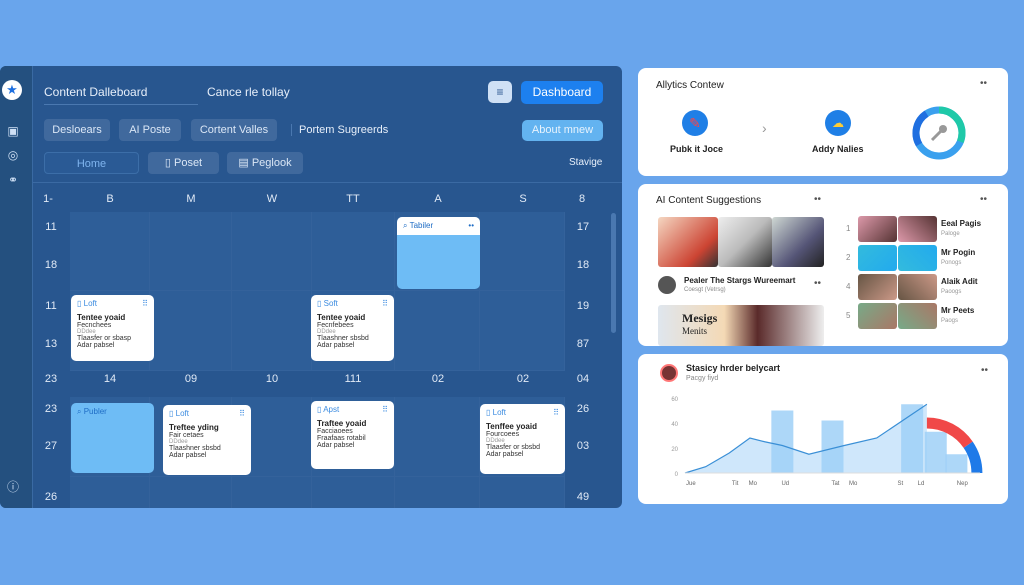  I want to click on card-header: ▯ Soft ⠿, so click(352, 303).